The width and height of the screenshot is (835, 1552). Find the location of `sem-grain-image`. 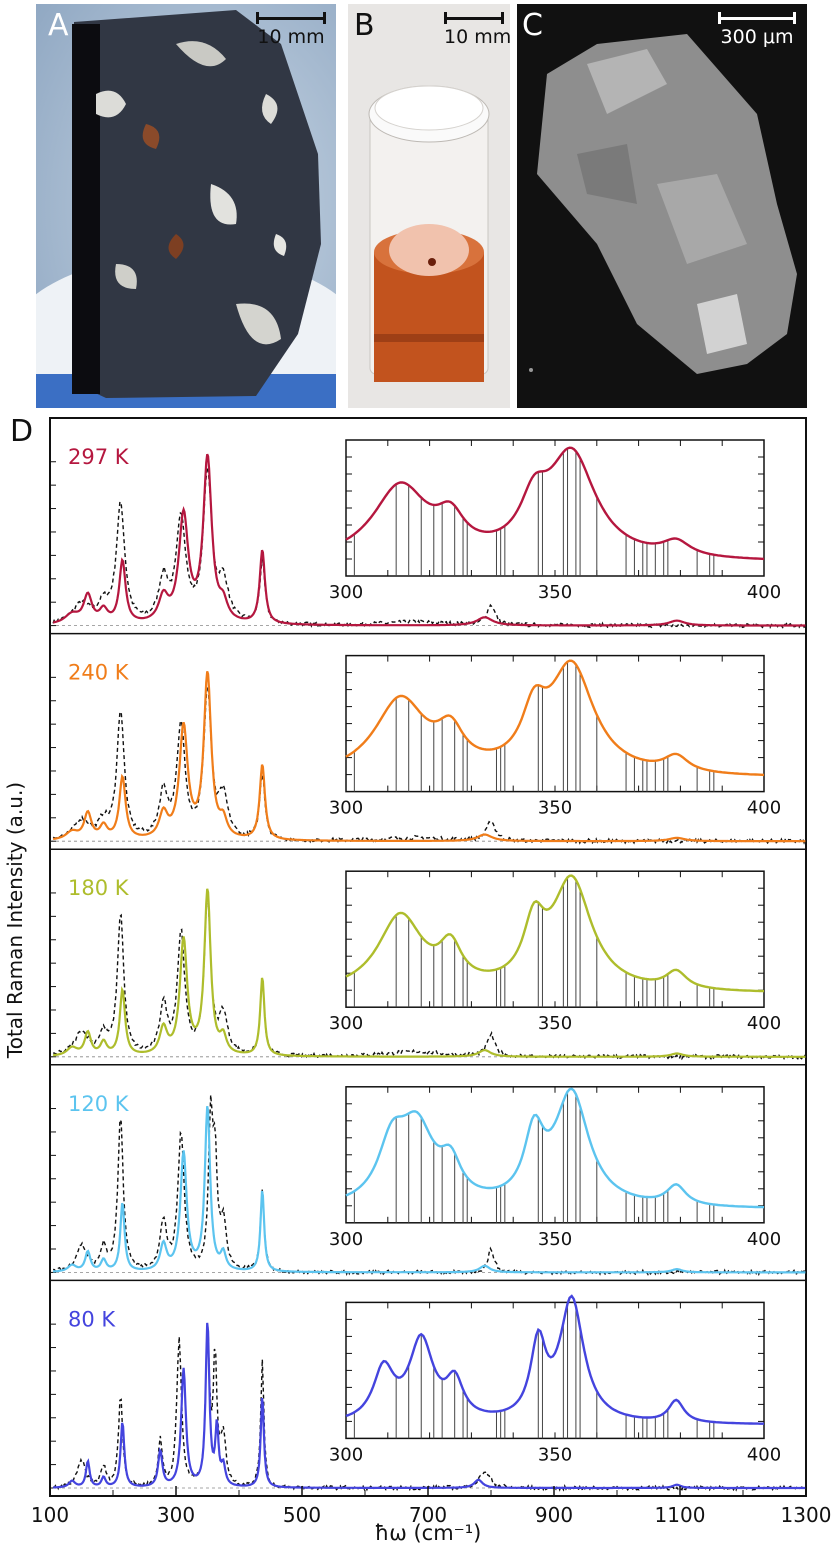

sem-grain-image is located at coordinates (662, 206).